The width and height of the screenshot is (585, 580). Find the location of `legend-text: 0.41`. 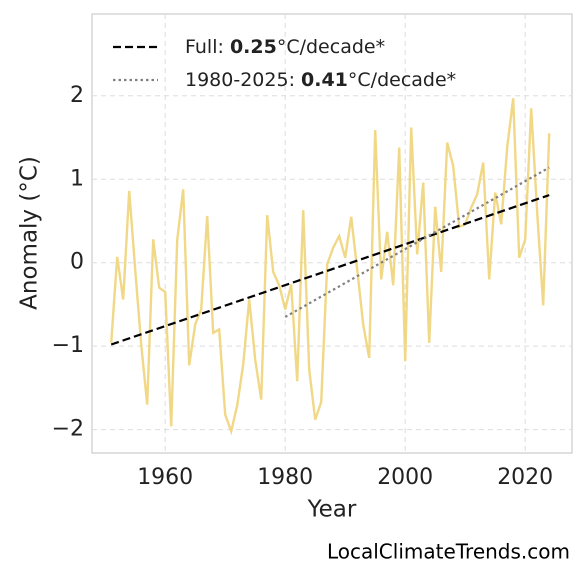

legend-text: 0.41 is located at coordinates (324, 80).